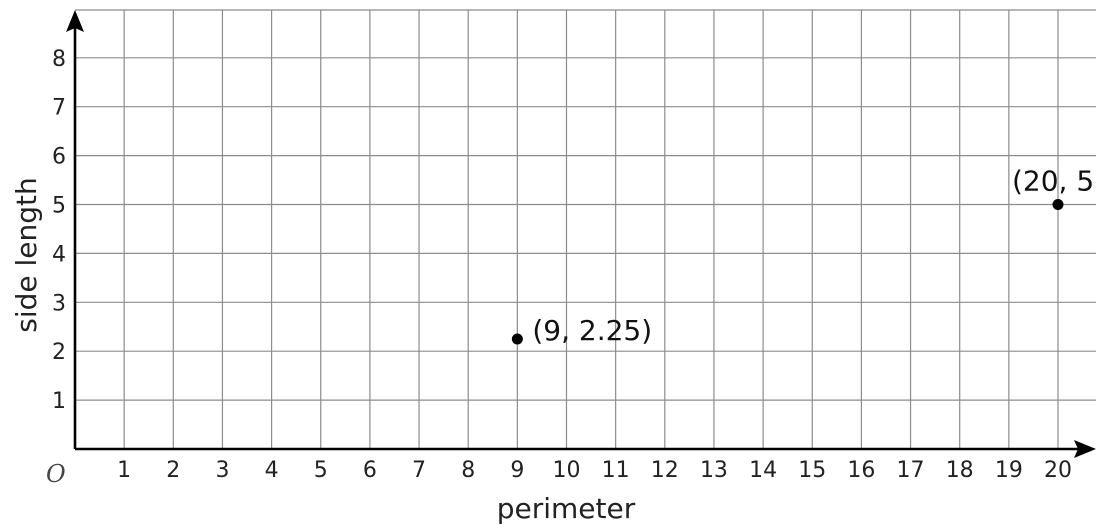  Describe the element at coordinates (370, 470) in the screenshot. I see `x-tick-label: 6` at that location.